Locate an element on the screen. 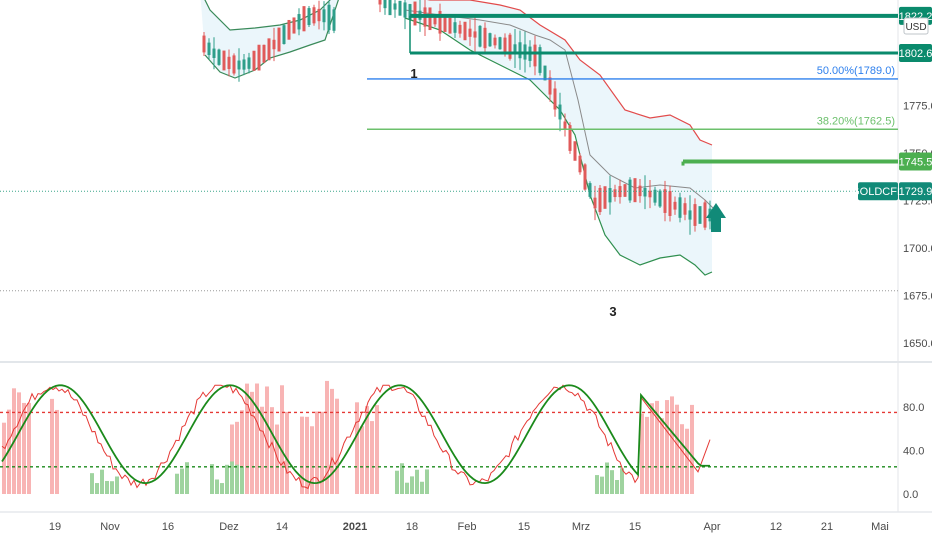 Image resolution: width=932 pixels, height=550 pixels. currency-button-label: USD is located at coordinates (915, 27).